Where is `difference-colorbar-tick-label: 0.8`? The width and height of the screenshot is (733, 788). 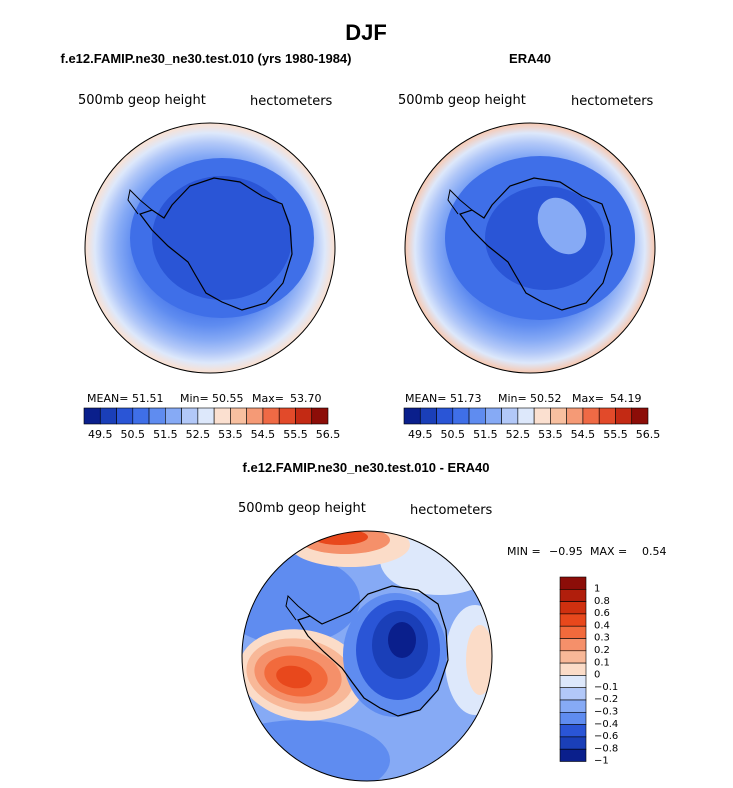
difference-colorbar-tick-label: 0.8 is located at coordinates (602, 601).